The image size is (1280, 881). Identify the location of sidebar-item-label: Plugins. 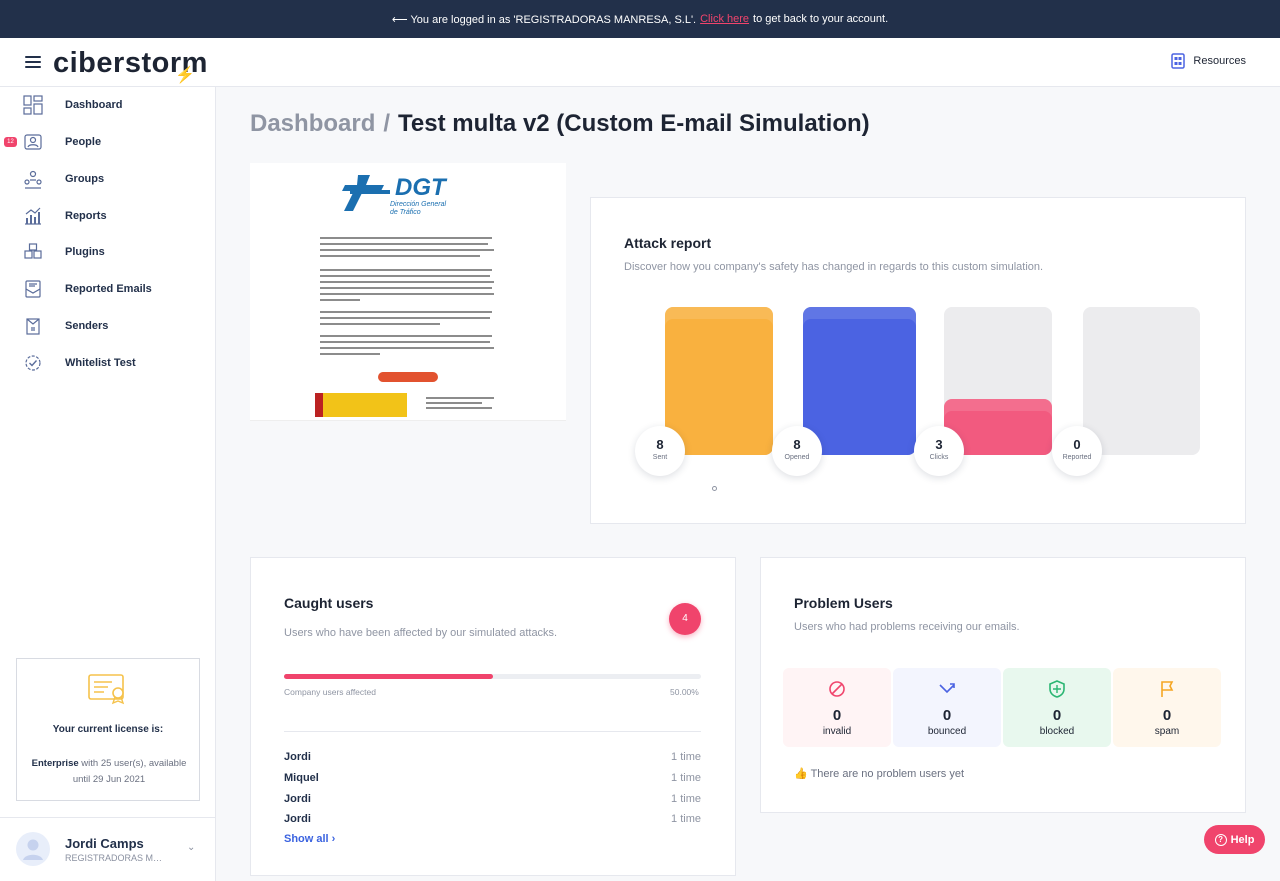
(85, 252).